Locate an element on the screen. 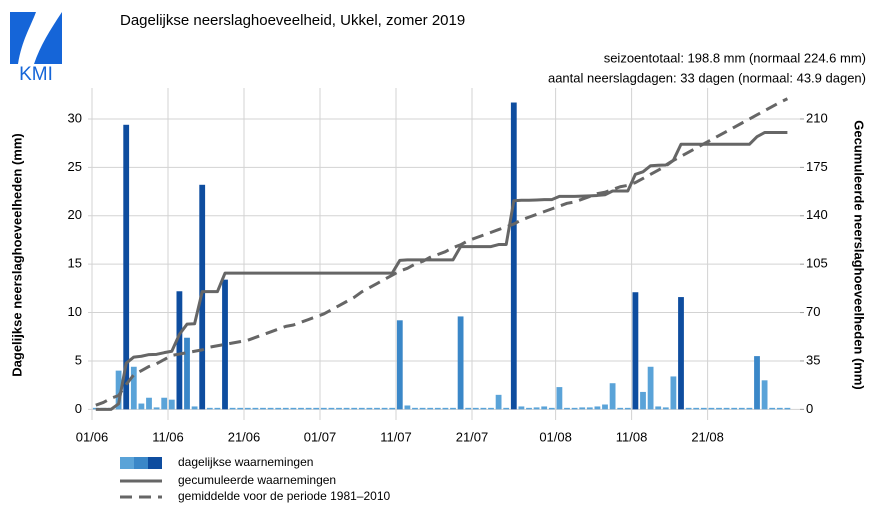  y2-tick-label: 175 is located at coordinates (817, 166).